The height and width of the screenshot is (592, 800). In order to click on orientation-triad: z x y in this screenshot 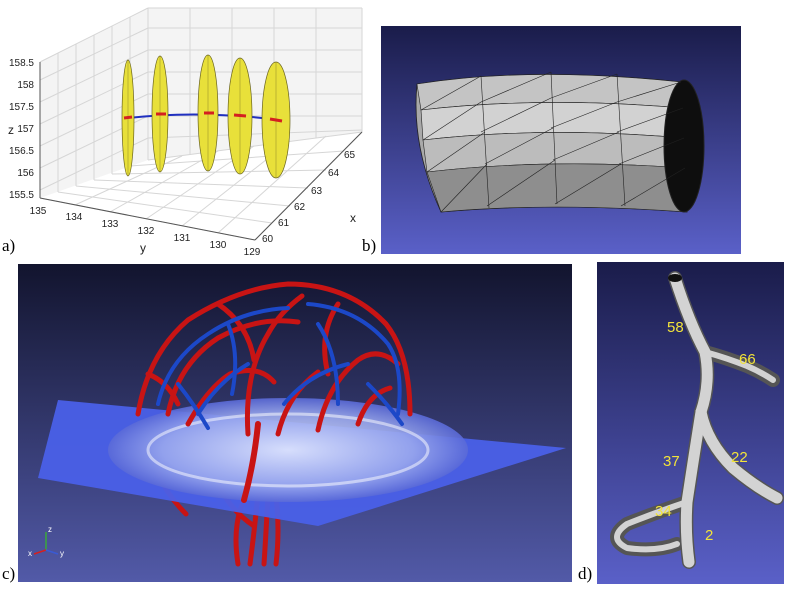, I will do `click(46, 541)`.